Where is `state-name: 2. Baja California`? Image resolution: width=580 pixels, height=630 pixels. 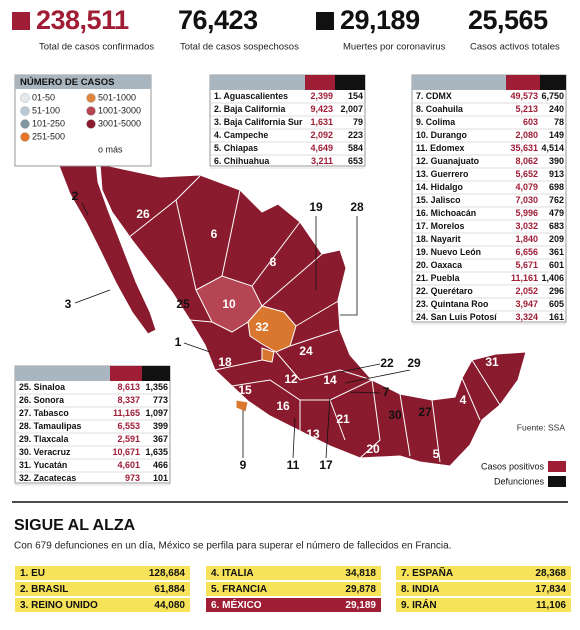 state-name: 2. Baja California is located at coordinates (249, 109).